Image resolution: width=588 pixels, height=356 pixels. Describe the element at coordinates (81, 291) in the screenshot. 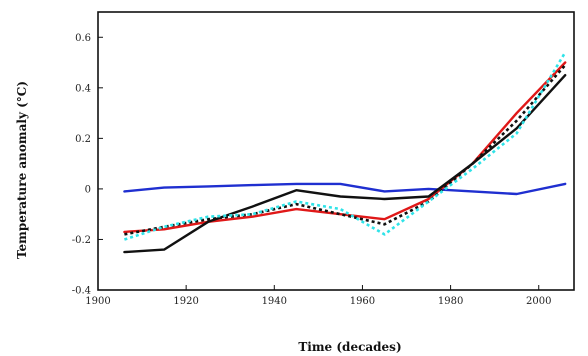

I see `y-tick-label: -0.4` at that location.